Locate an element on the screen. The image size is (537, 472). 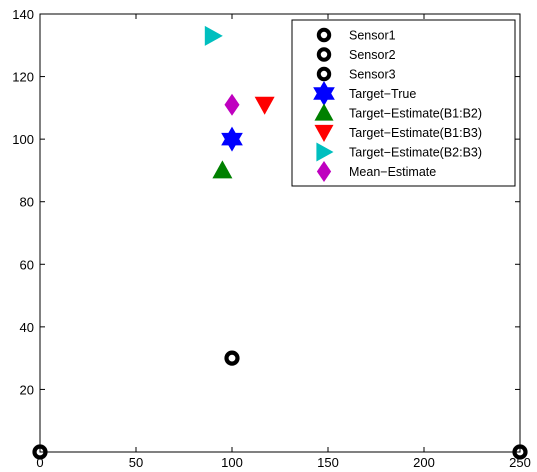
marker-mean-estimate is located at coordinates (232, 104).